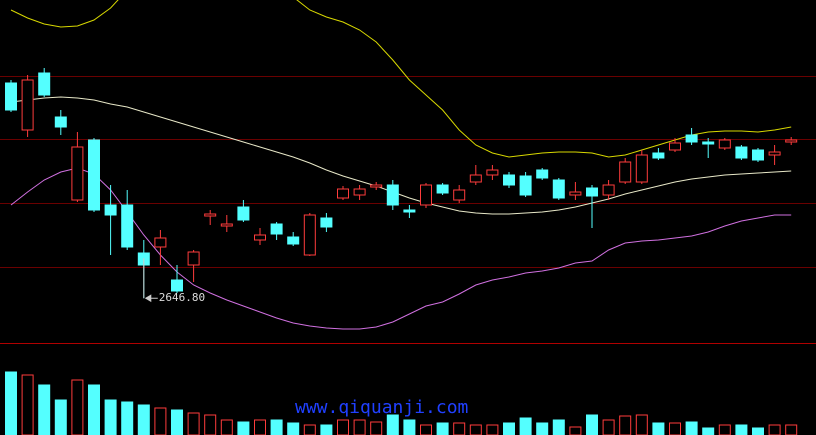 This screenshot has width=816, height=435. I want to click on volume-panel, so click(401, 403).